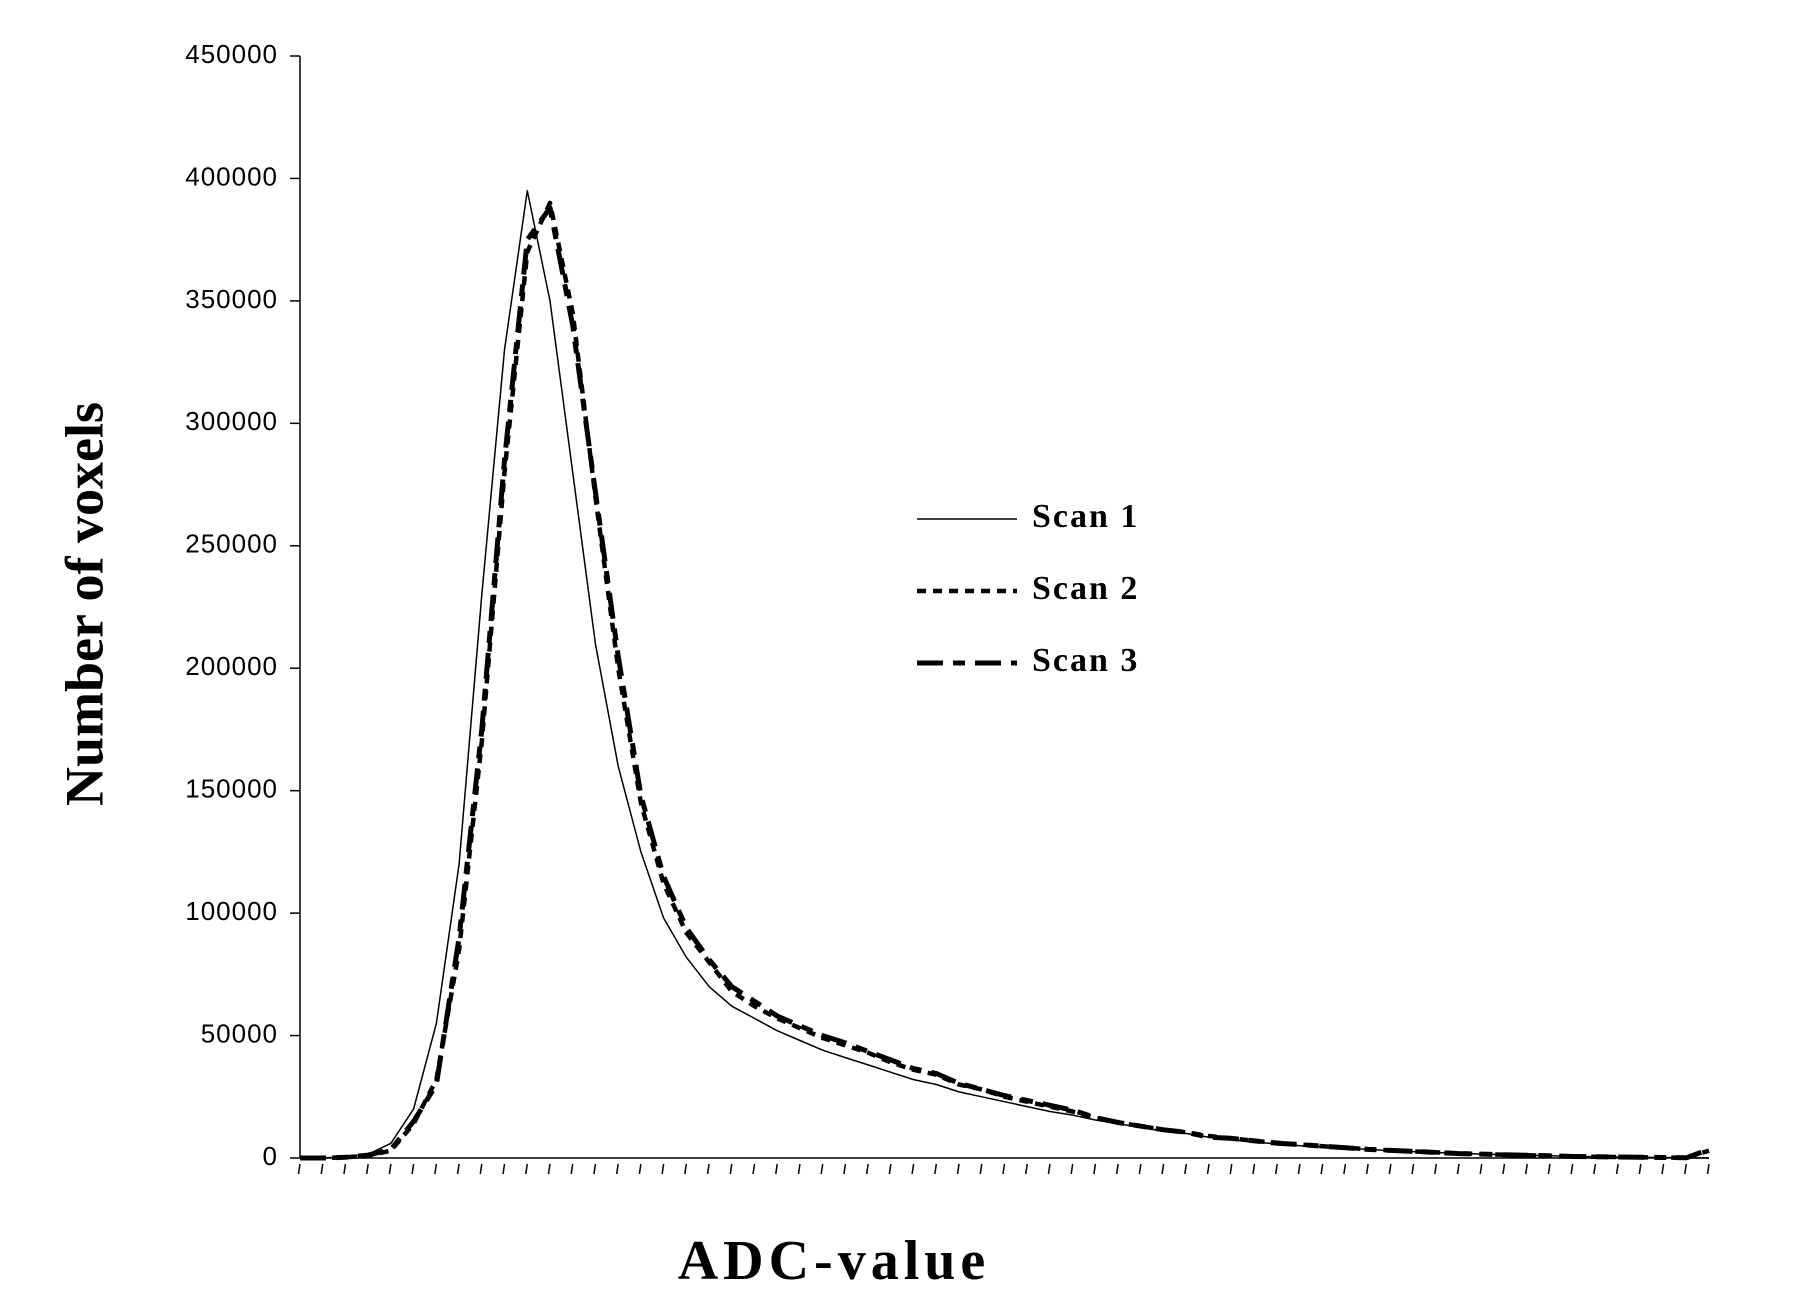 Image resolution: width=1800 pixels, height=1307 pixels. I want to click on y-tick-label: 200000, so click(231, 666).